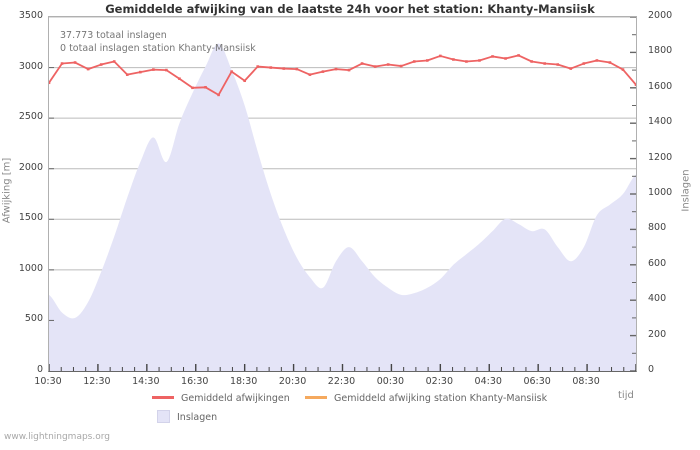 This screenshot has height=450, width=700. What do you see at coordinates (163, 416) in the screenshot?
I see `legend-swatch-strikes` at bounding box center [163, 416].